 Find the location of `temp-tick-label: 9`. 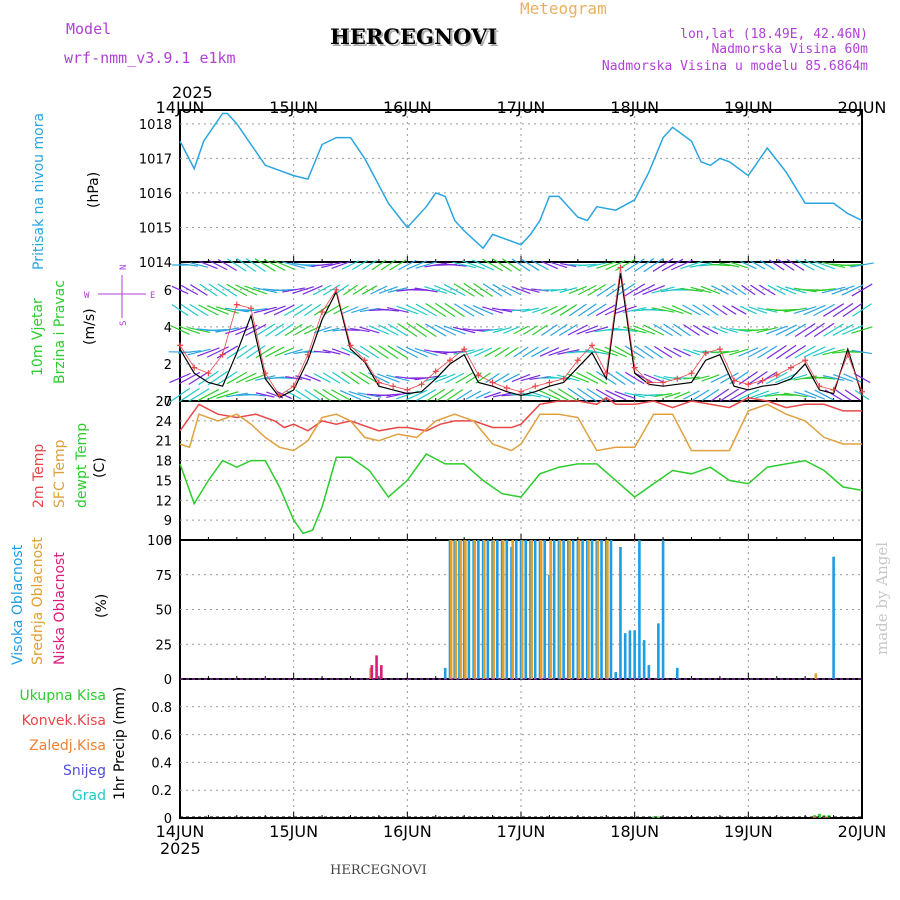

temp-tick-label: 9 is located at coordinates (168, 521).